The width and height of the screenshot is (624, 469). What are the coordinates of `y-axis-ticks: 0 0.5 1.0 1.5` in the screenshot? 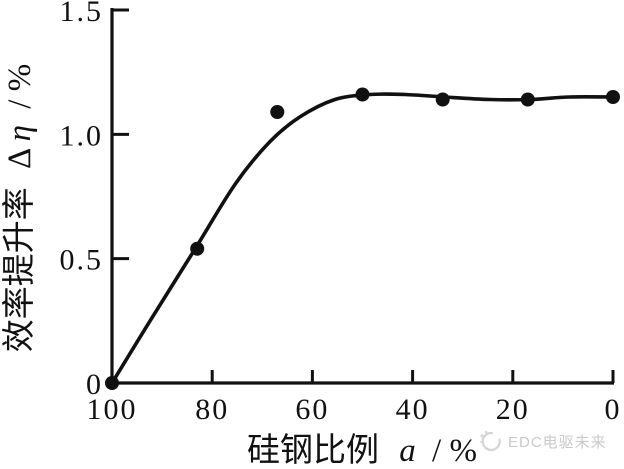 It's located at (94, 200).